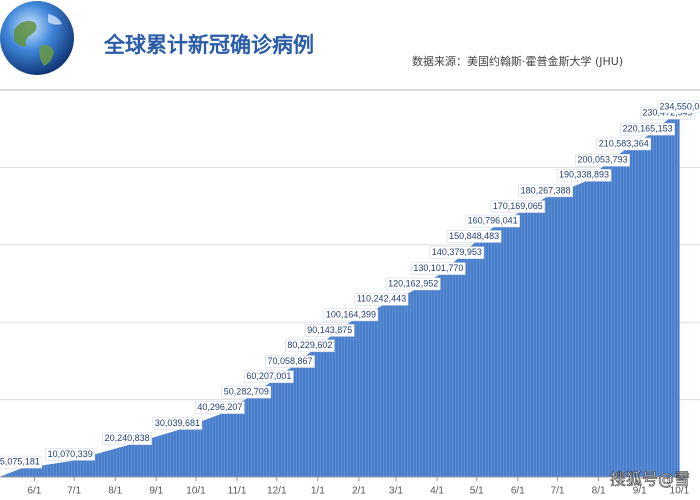 This screenshot has height=500, width=700. I want to click on value-label-text: 120,162,952, so click(413, 283).